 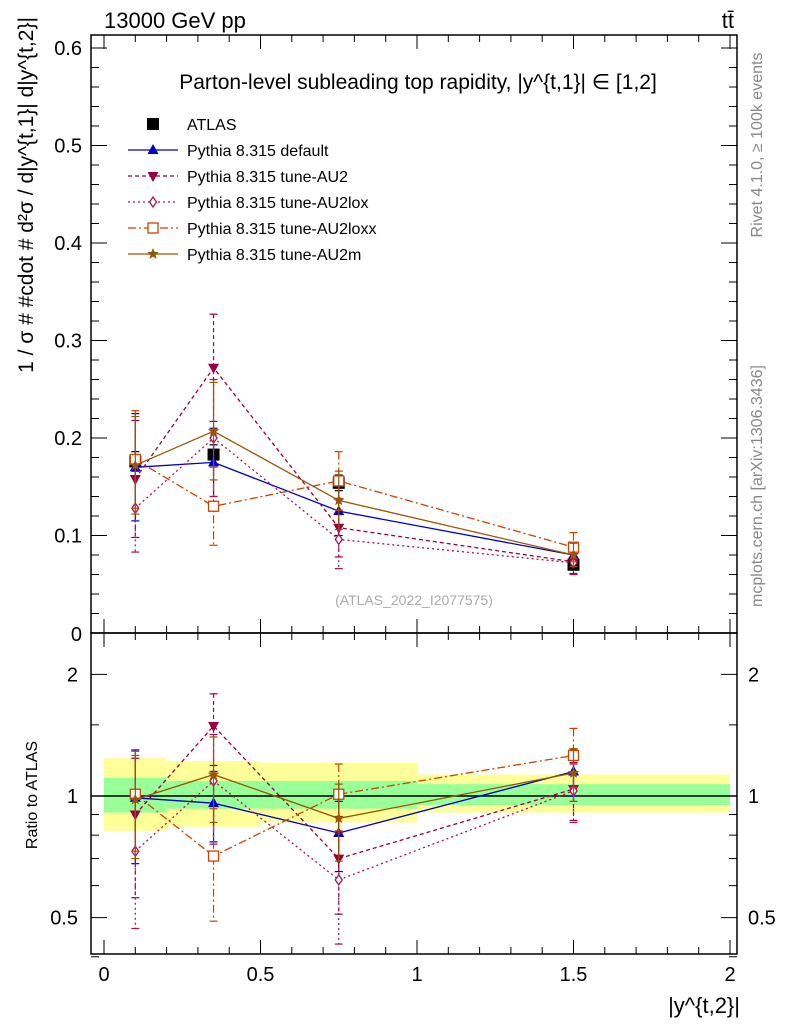 I want to click on rivet-version-label: Rivet 4.1.0, ≥ 100k events, so click(x=757, y=145).